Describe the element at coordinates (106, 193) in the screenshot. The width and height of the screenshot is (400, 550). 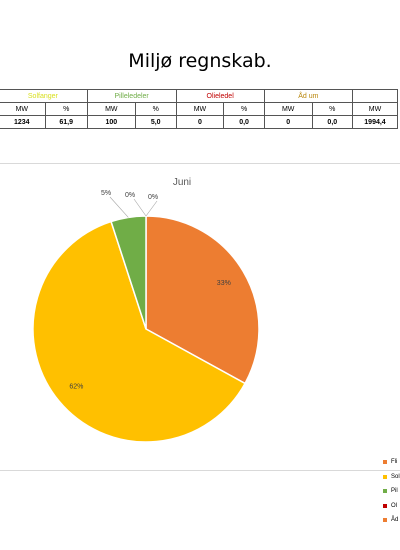
I see `slice-data-label: 5%` at that location.